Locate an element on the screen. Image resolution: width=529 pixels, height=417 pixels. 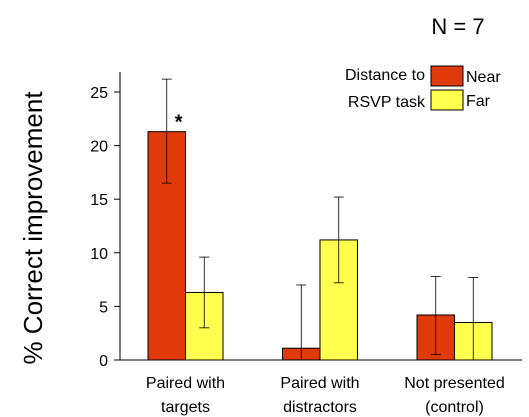
legend-label-near: Near is located at coordinates (483, 77).